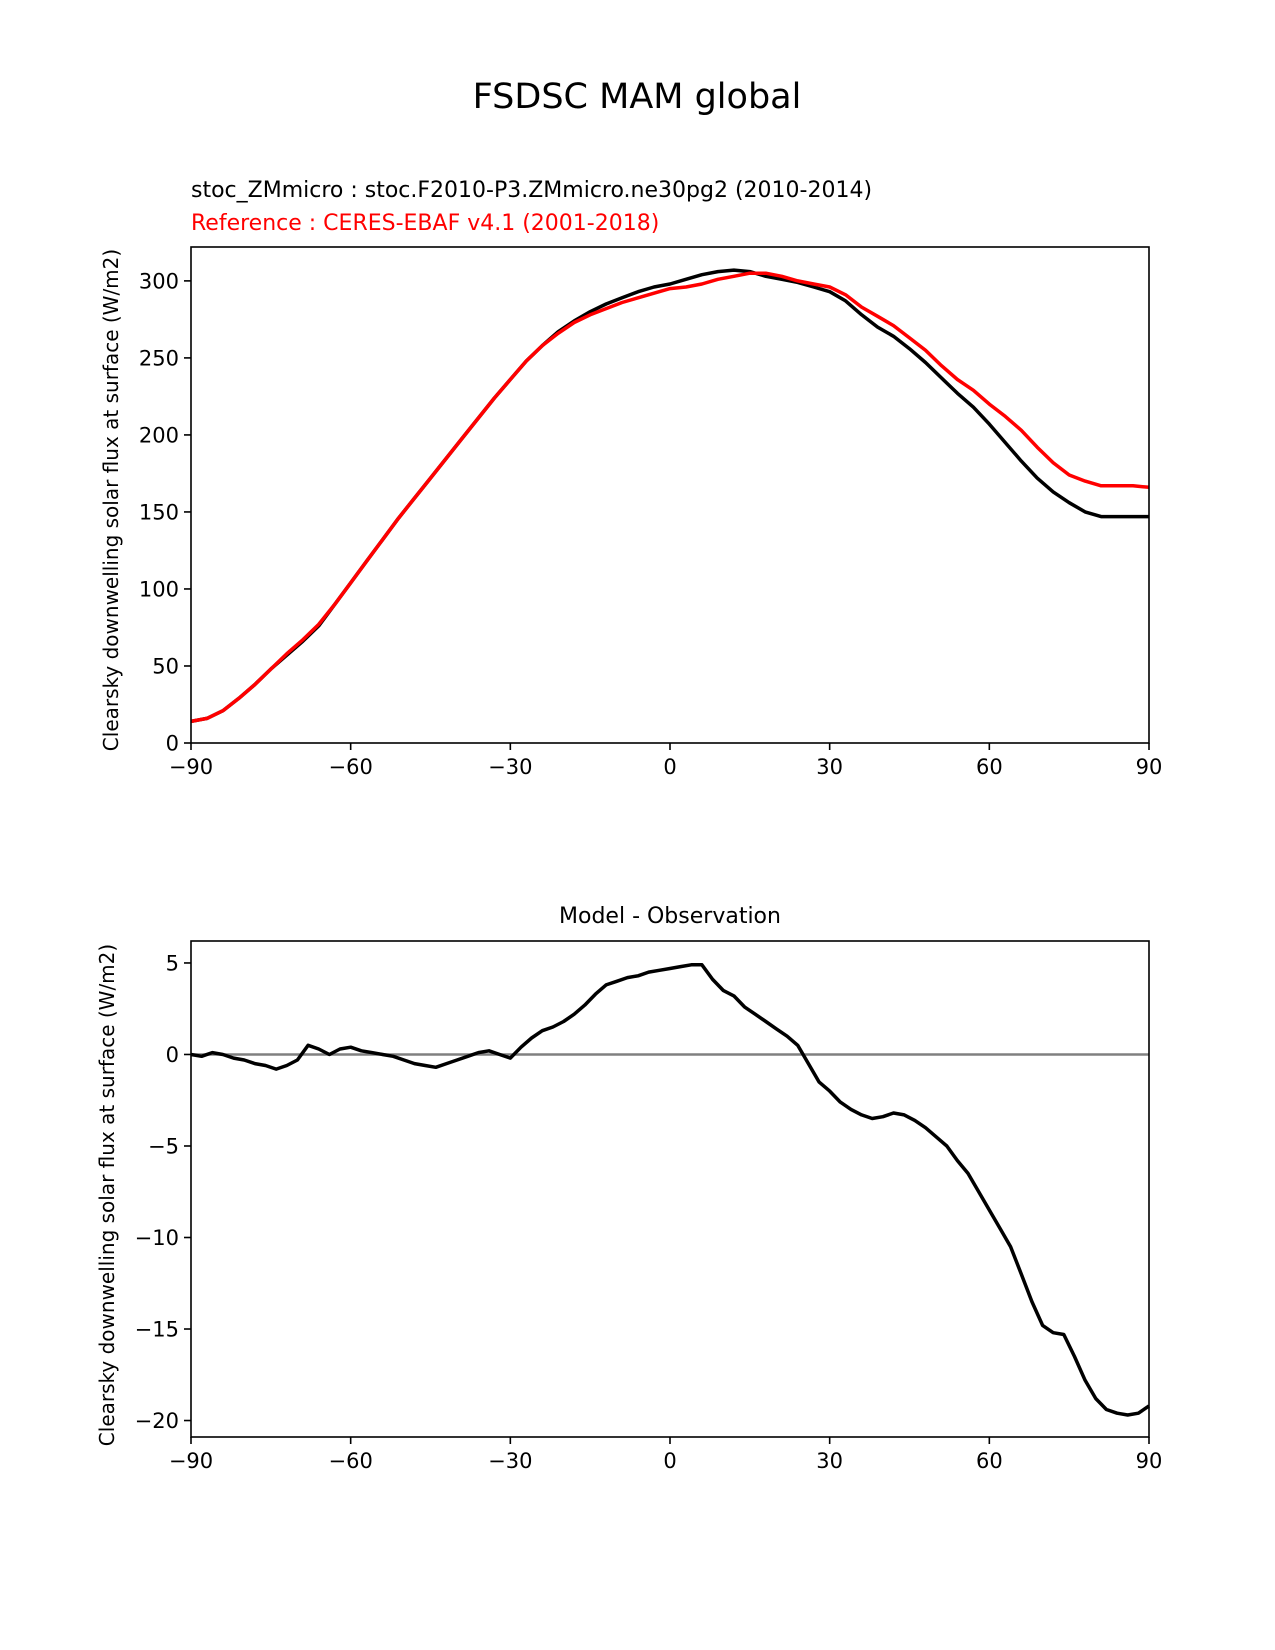 The width and height of the screenshot is (1275, 1650). What do you see at coordinates (165, 666) in the screenshot?
I see `top-ytick-label: 50` at bounding box center [165, 666].